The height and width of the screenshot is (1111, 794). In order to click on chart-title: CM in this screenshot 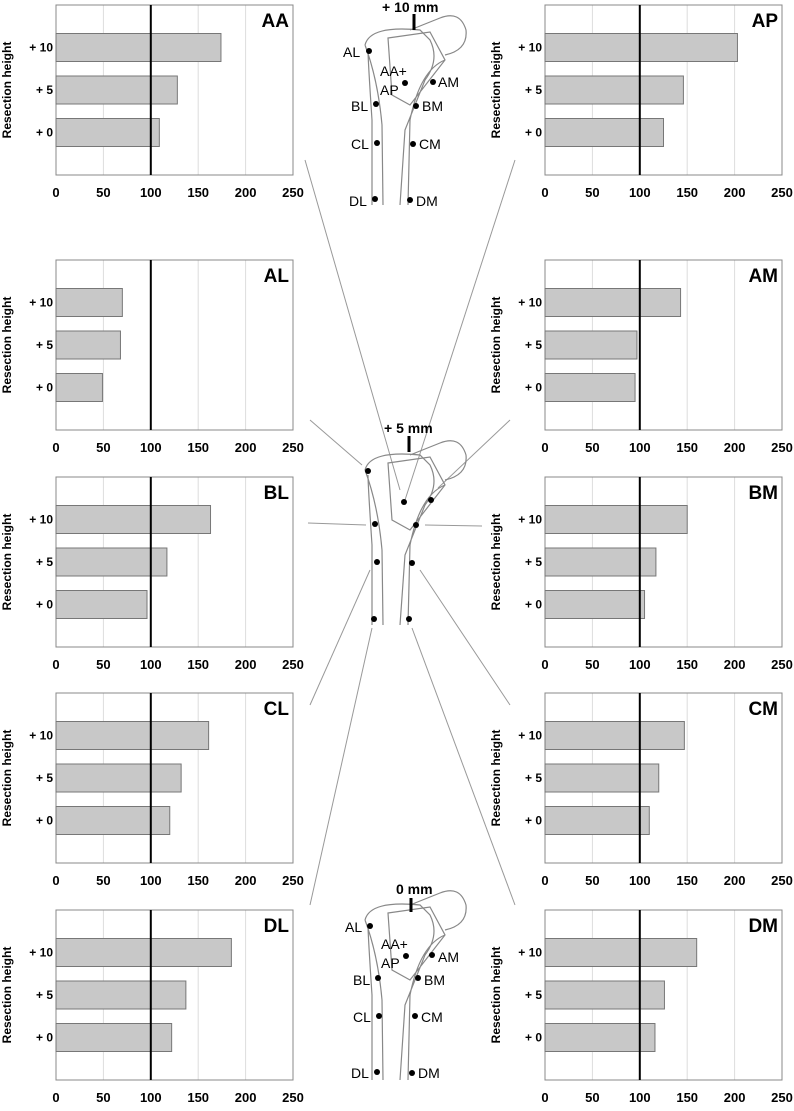, I will do `click(763, 709)`.